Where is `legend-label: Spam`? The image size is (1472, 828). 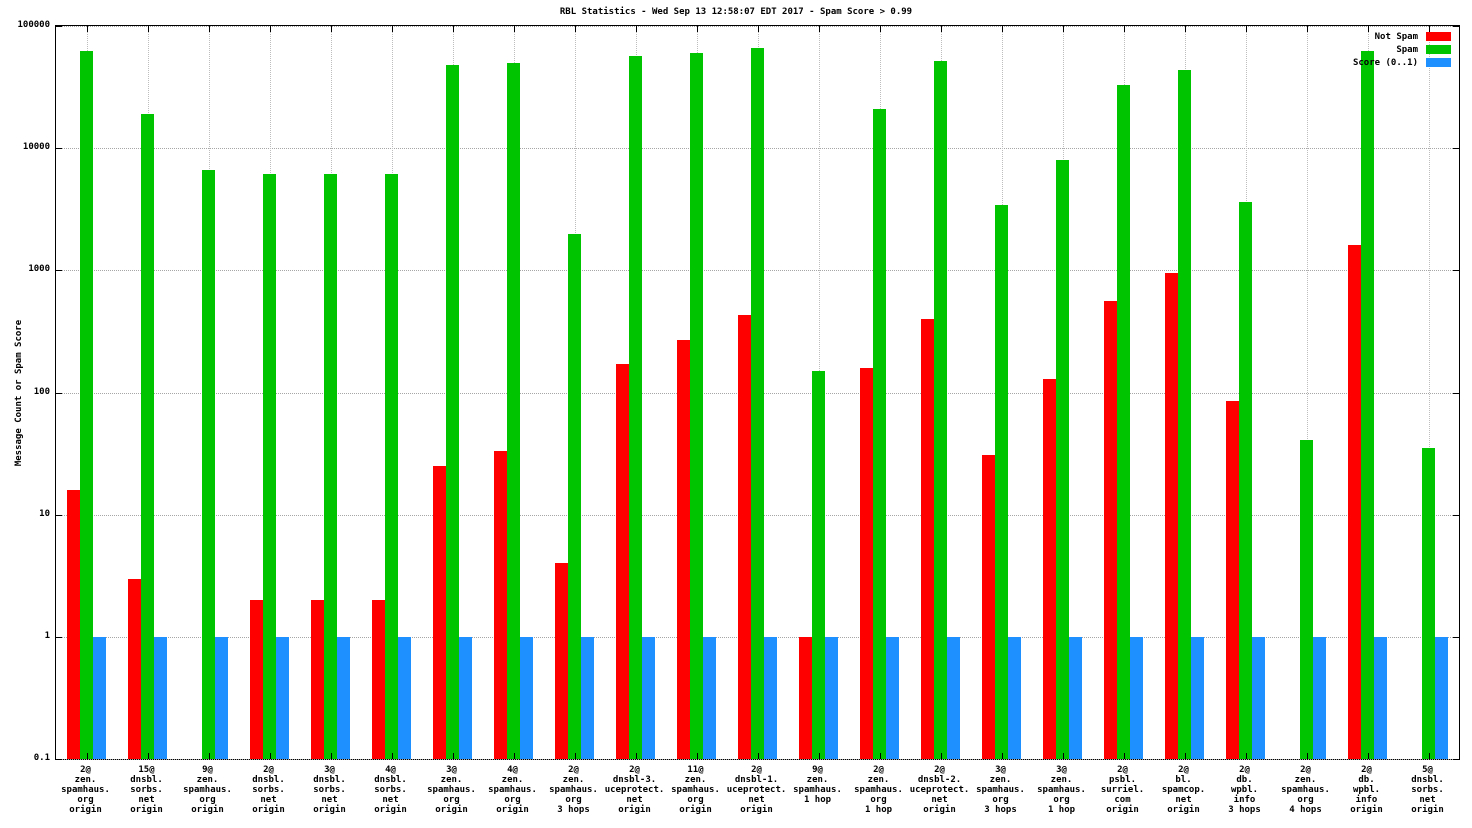
legend-label: Spam is located at coordinates (1407, 50).